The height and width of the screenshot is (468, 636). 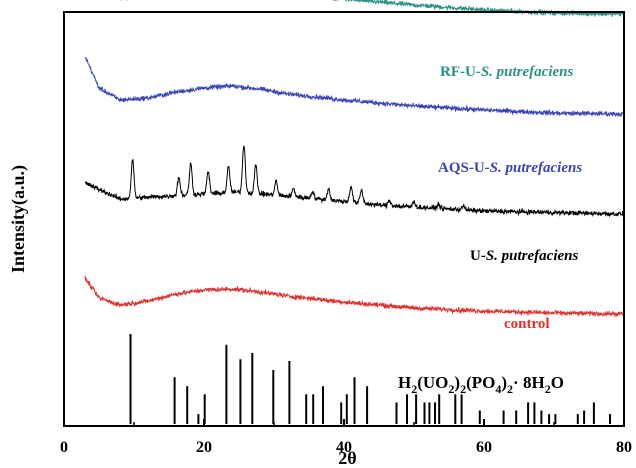 I want to click on series-label-3: control, so click(x=527, y=324).